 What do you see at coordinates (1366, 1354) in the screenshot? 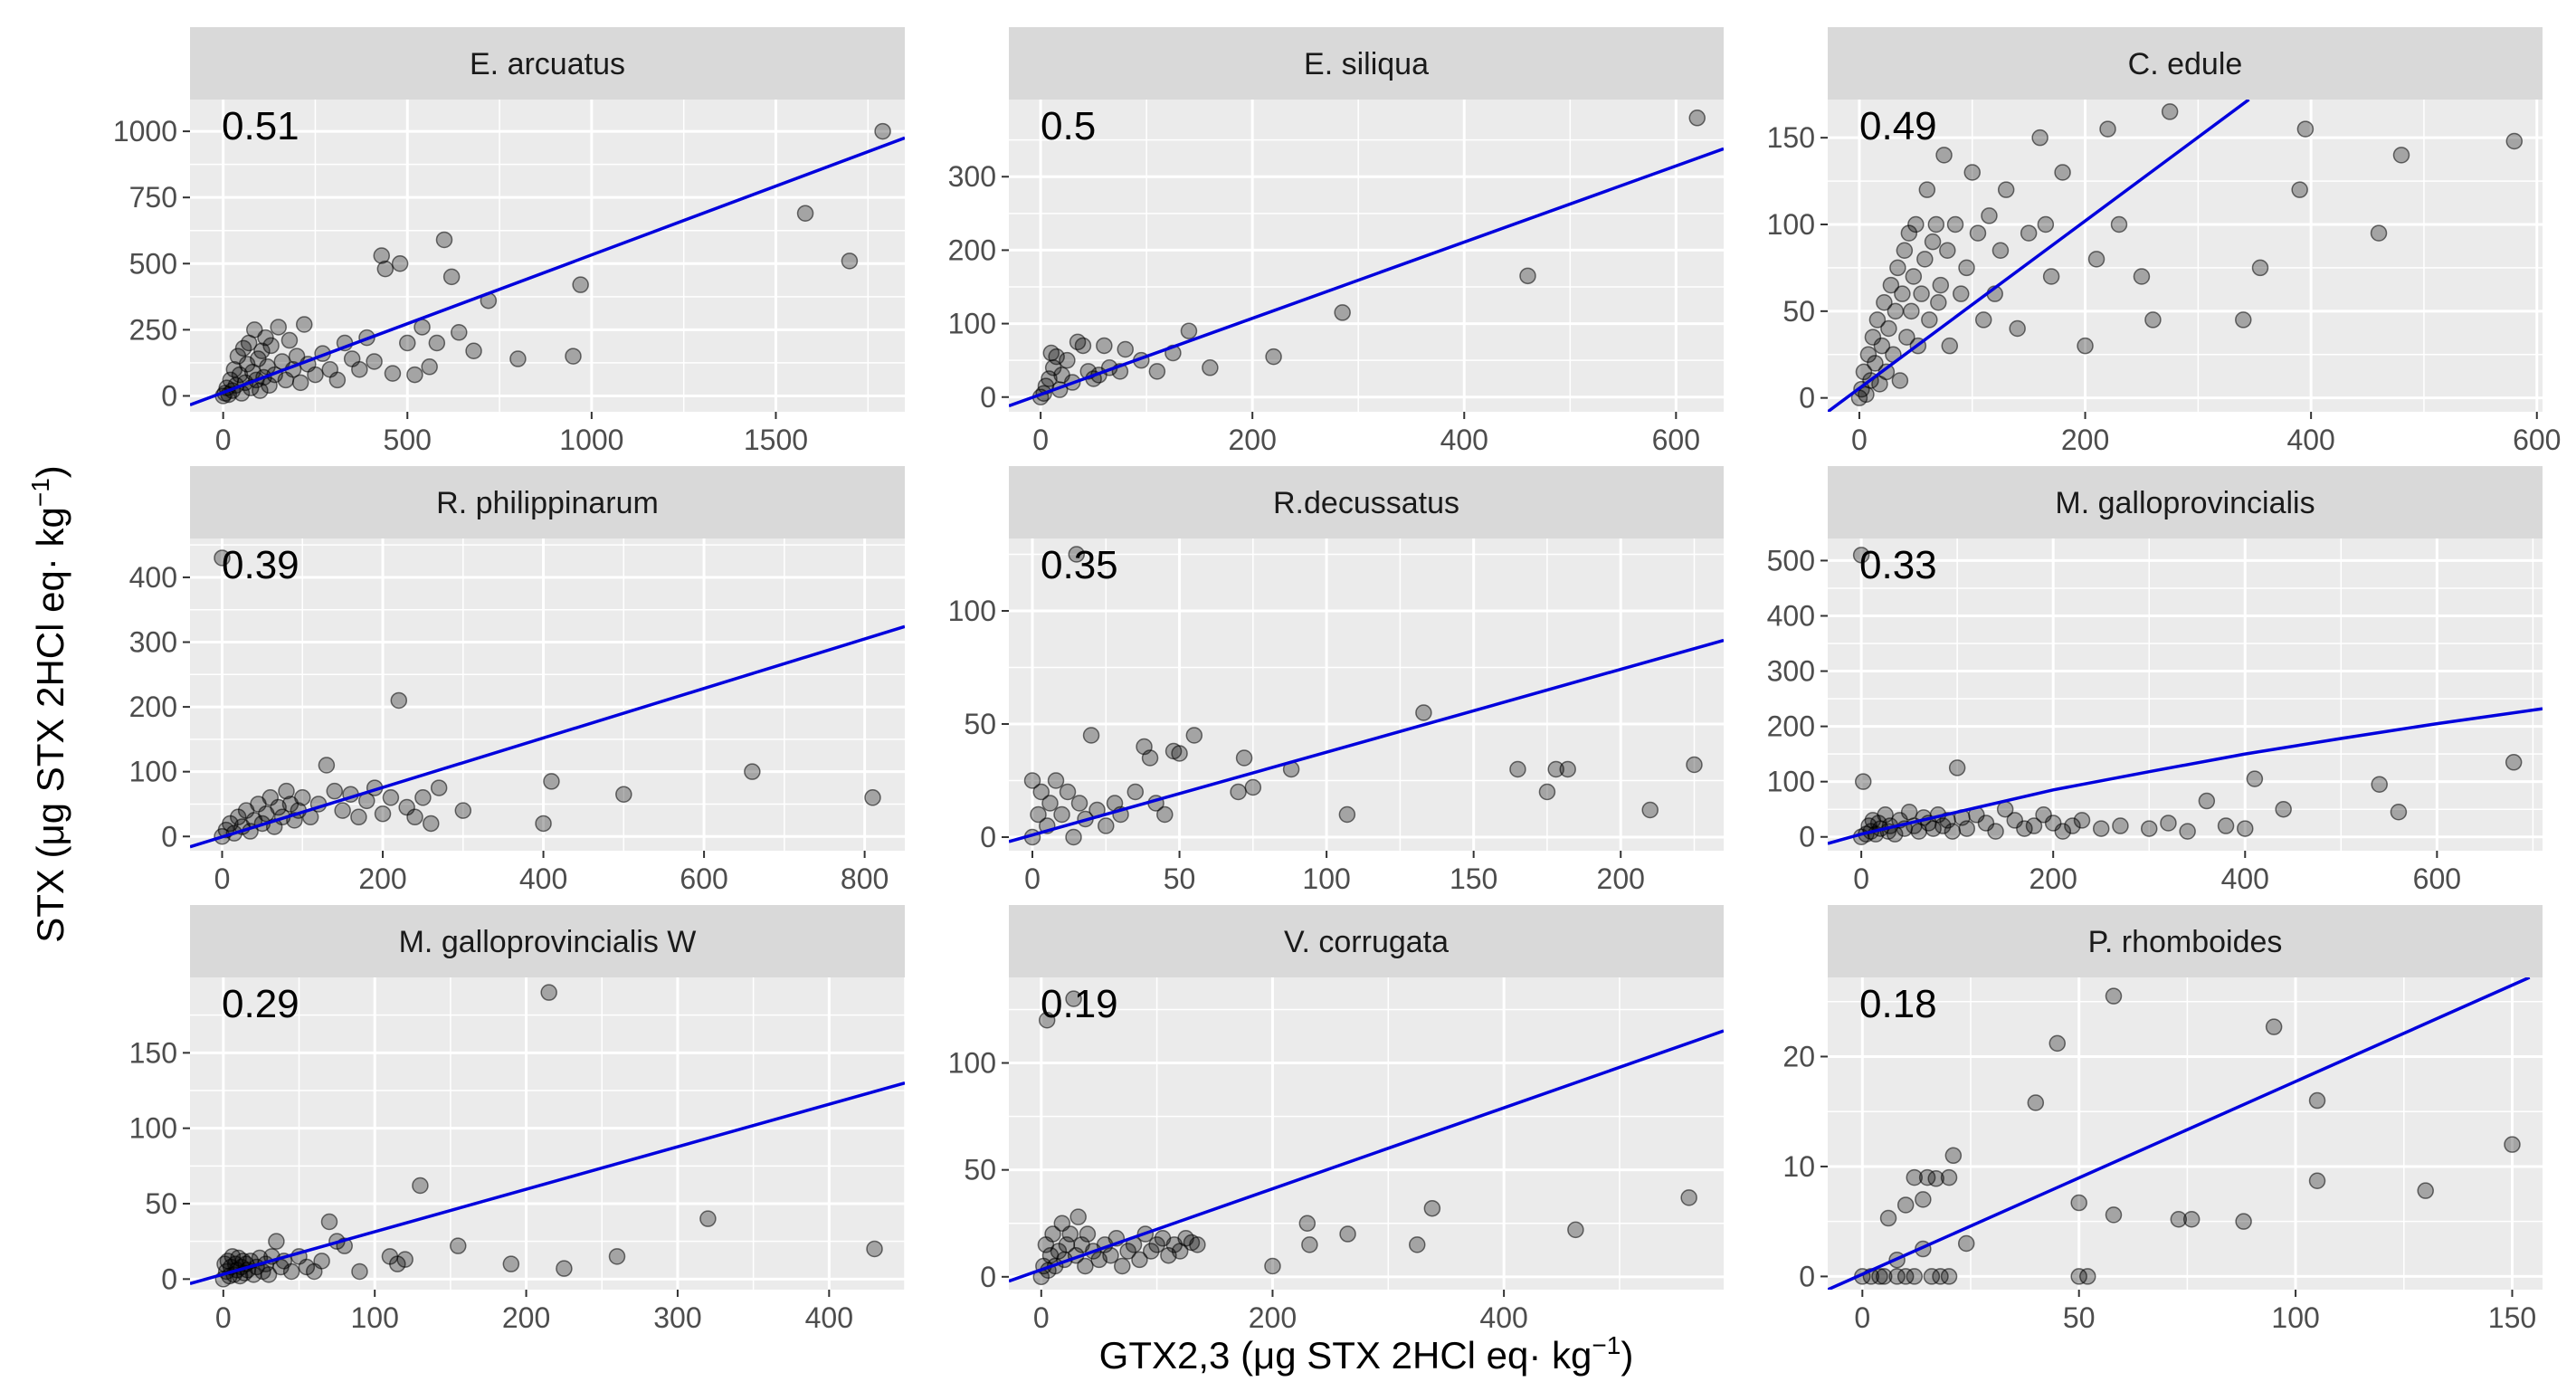
I see `x-axis-title: GTX2,3 (μg STX 2HCl eq· kg−1)` at bounding box center [1366, 1354].